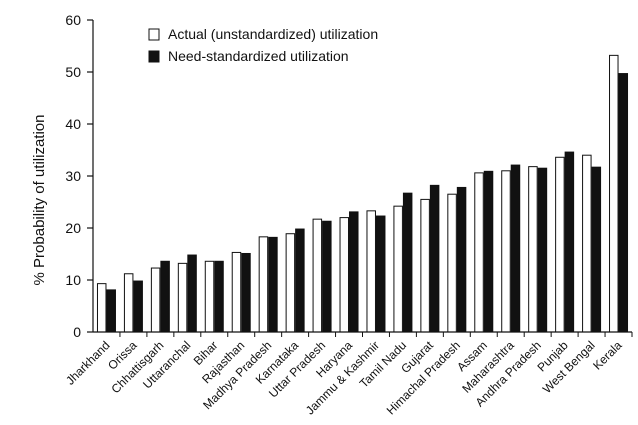 The height and width of the screenshot is (425, 638). I want to click on y-tick-label: 40, so click(73, 124).